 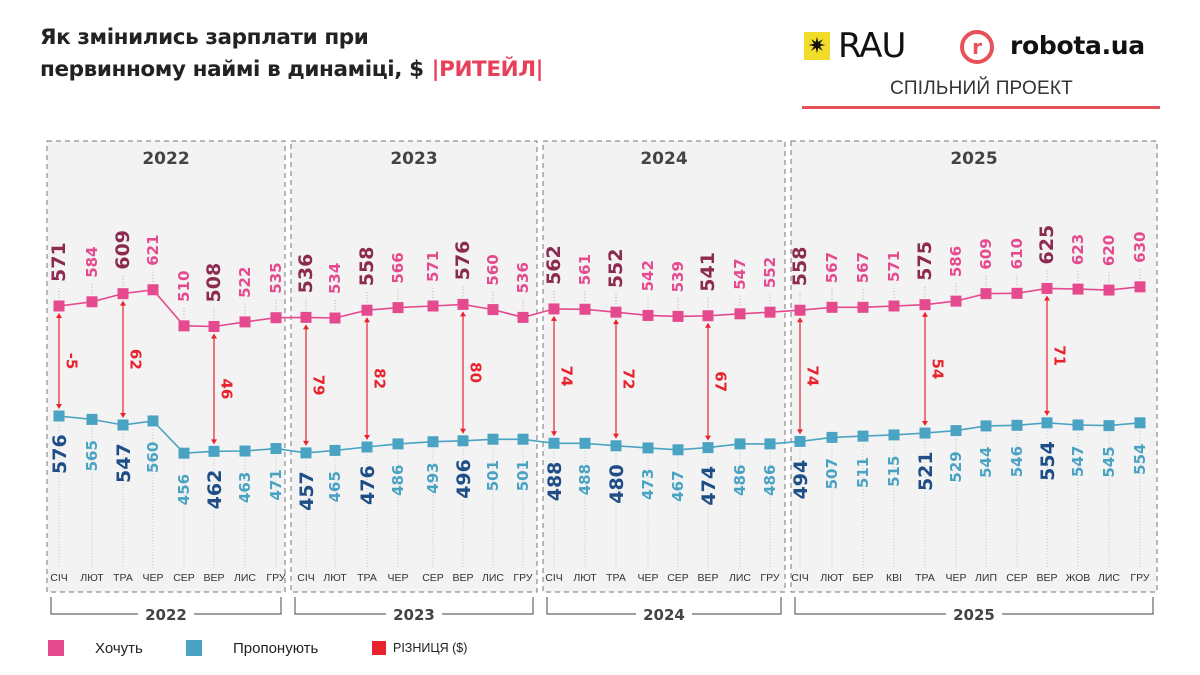 What do you see at coordinates (367, 267) in the screenshot?
I see `want-value-label: 558` at bounding box center [367, 267].